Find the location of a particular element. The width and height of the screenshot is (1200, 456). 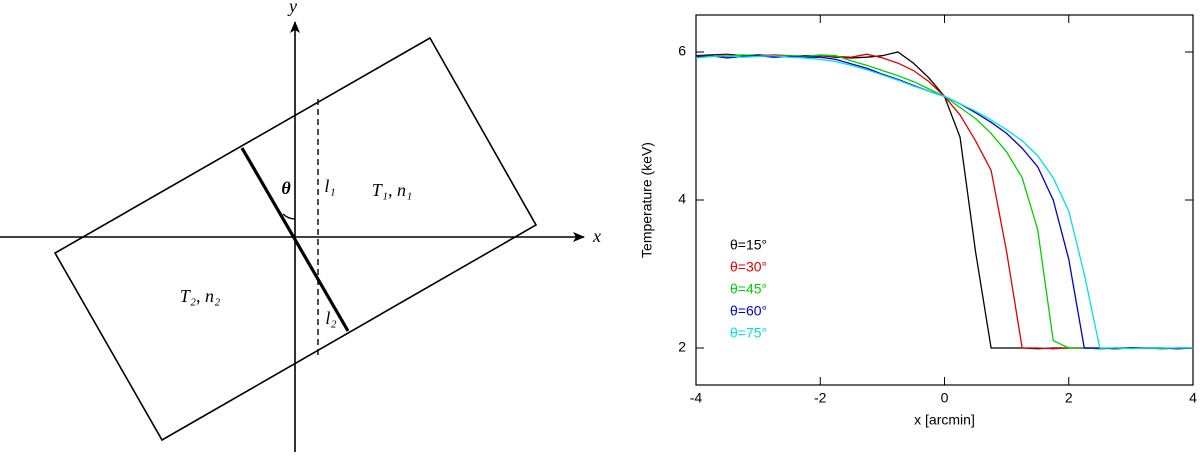

l2-label: l₂ is located at coordinates (330, 318).